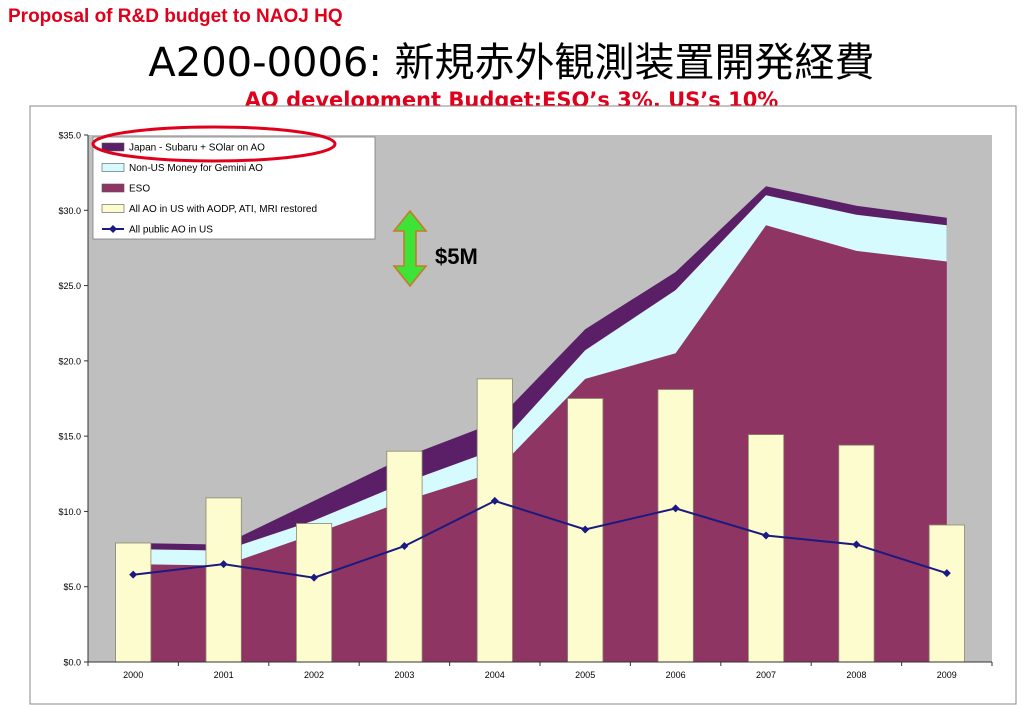 This screenshot has height=708, width=1023. I want to click on x-tick-label: 2007, so click(766, 675).